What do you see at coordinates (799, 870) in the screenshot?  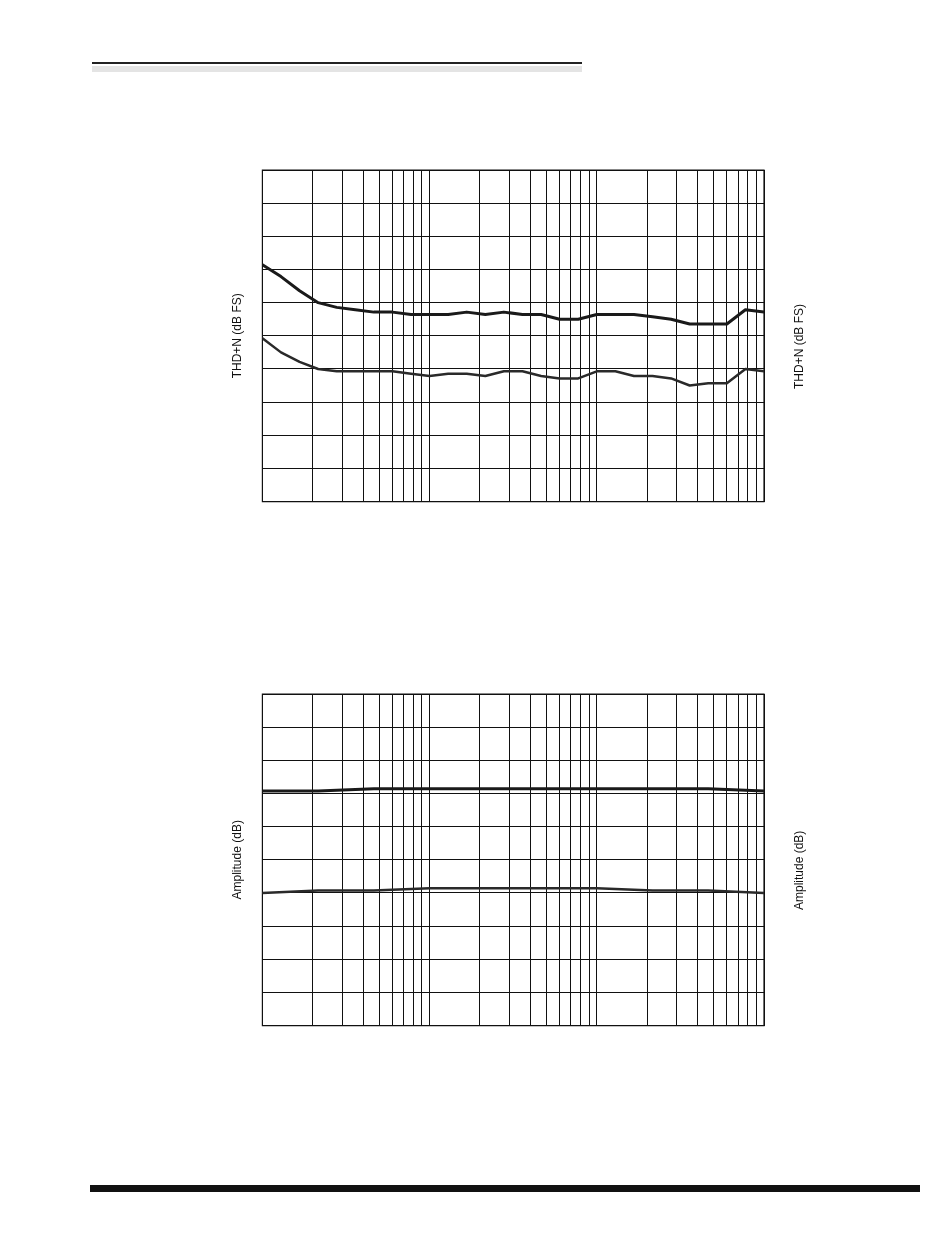 I see `y2-axis-title: Amplitude (dB)` at bounding box center [799, 870].